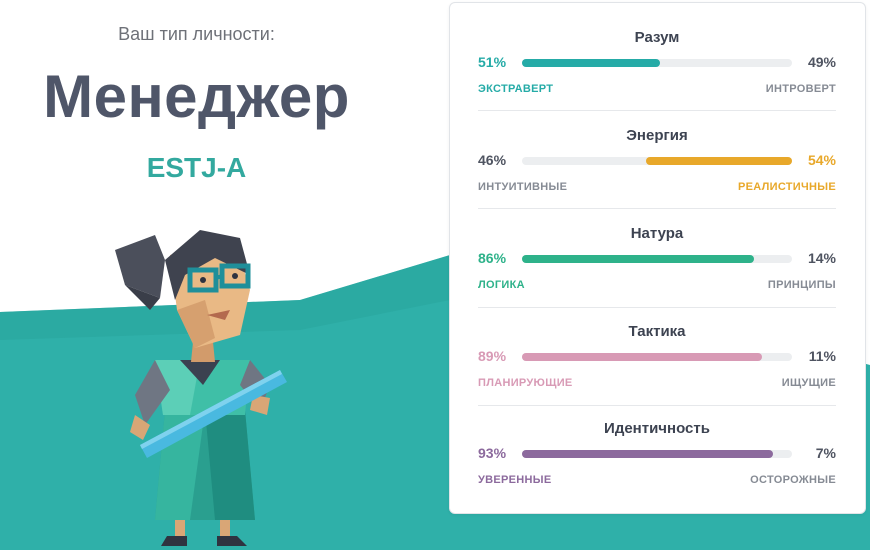 This screenshot has height=550, width=870. What do you see at coordinates (492, 160) in the screenshot?
I see `trait-left-percent: 46%` at bounding box center [492, 160].